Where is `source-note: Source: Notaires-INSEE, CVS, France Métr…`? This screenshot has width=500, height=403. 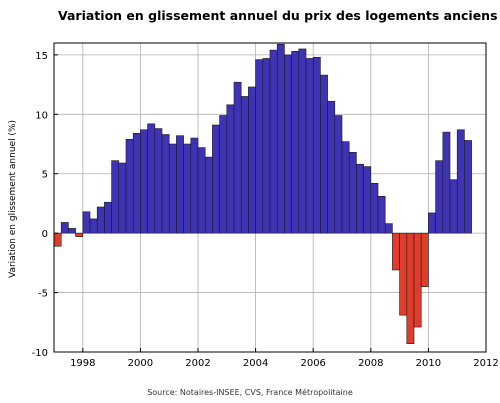
source-note: Source: Notaires-INSEE, CVS, France Métr… is located at coordinates (250, 392).